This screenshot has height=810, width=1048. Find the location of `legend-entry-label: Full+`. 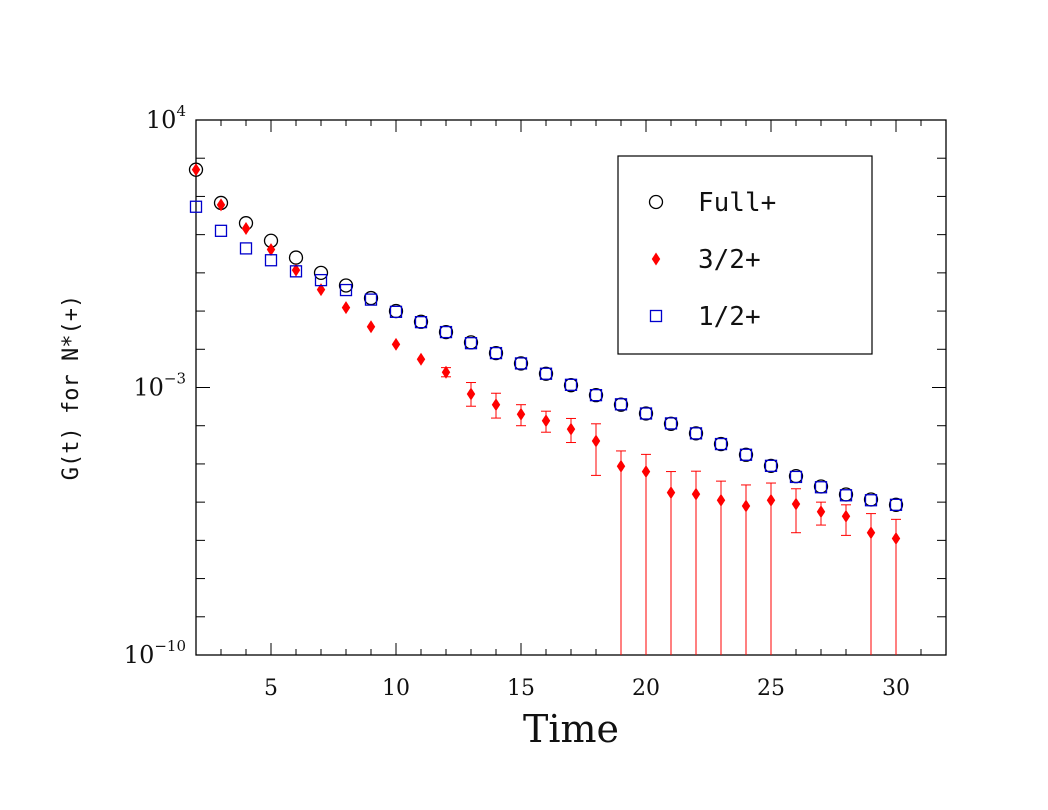

legend-entry-label: Full+ is located at coordinates (737, 203).